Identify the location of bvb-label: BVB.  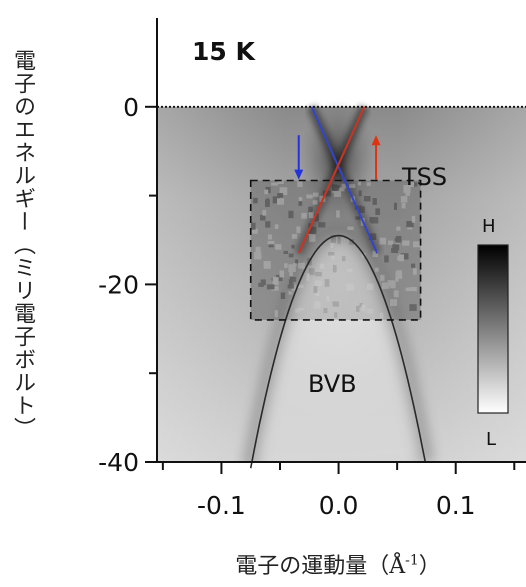
(332, 384).